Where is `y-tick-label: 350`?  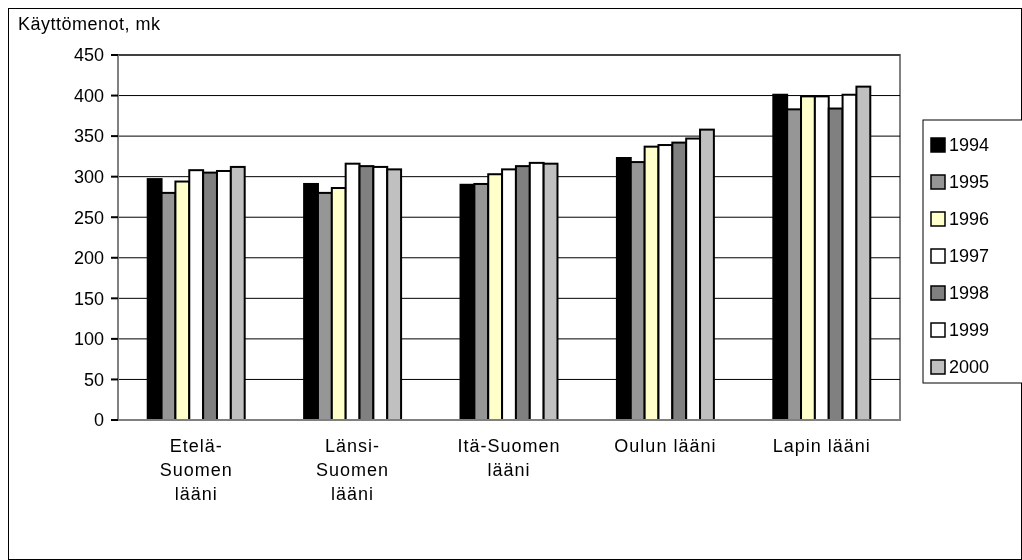 y-tick-label: 350 is located at coordinates (88, 136).